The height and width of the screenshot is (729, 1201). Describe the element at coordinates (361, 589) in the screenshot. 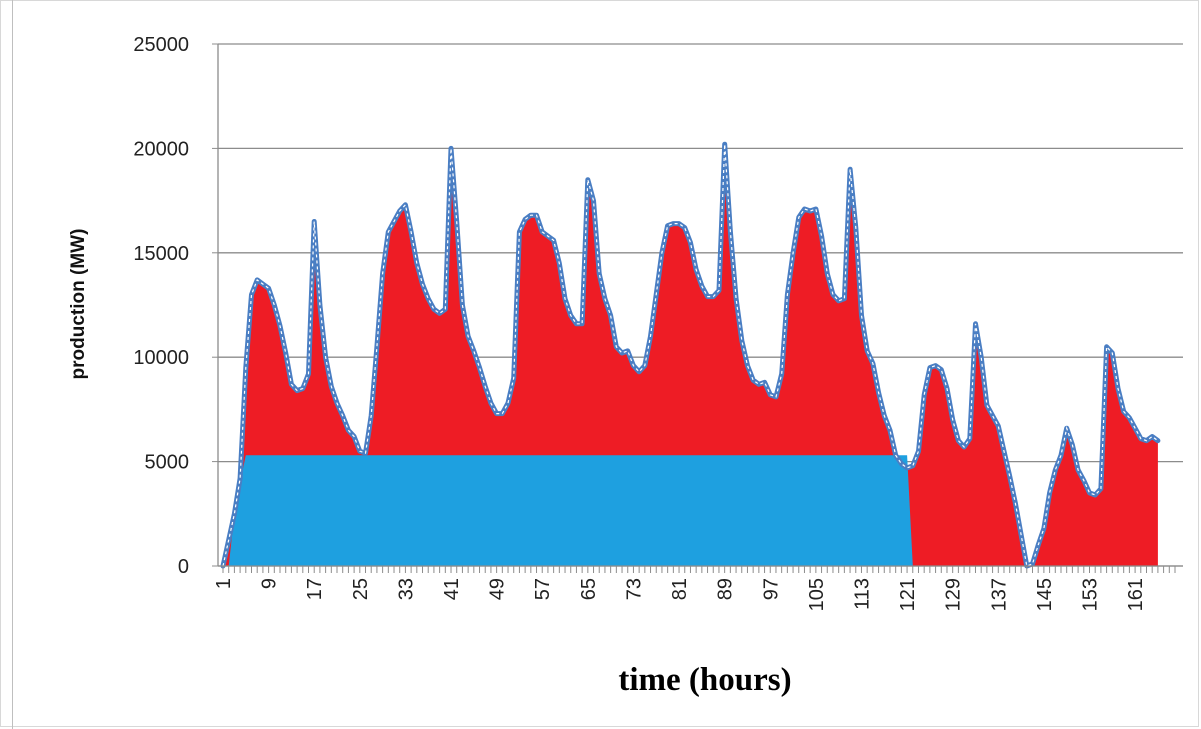

I see `x-tick-label-25: 25` at that location.